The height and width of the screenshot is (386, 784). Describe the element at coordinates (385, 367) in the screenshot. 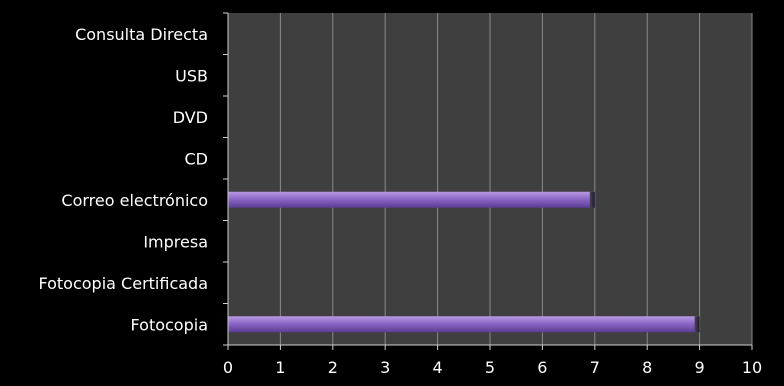

I see `x-tick-label: 3` at that location.